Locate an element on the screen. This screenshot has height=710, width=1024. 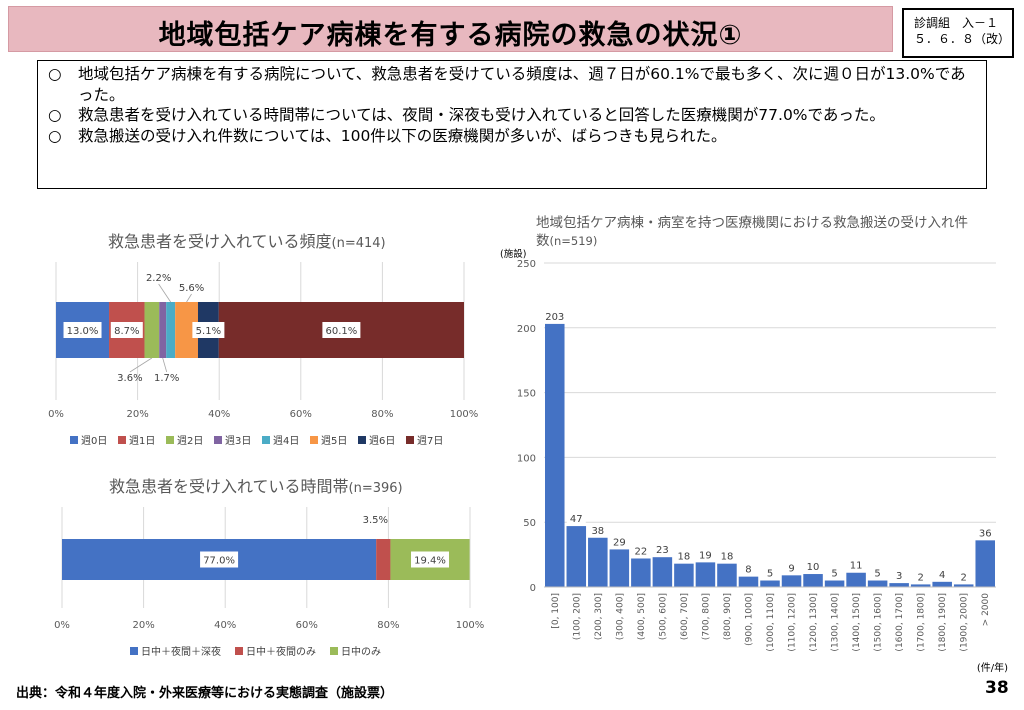
data-label: 203 is located at coordinates (554, 317).